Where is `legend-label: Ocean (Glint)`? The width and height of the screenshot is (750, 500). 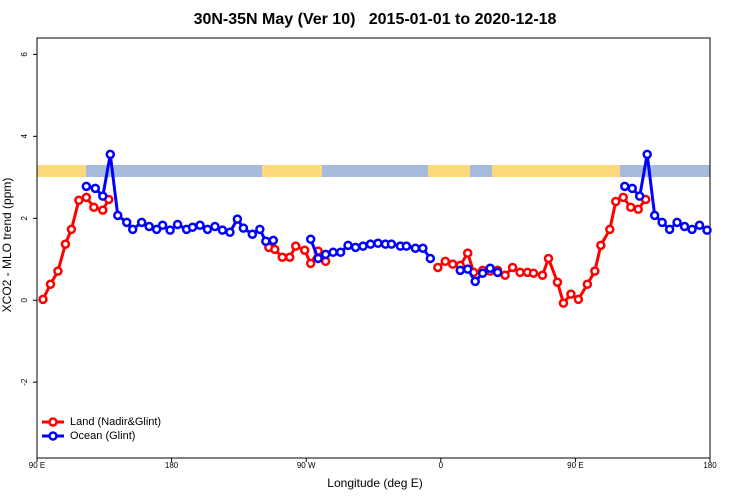 legend-label: Ocean (Glint) is located at coordinates (102, 436).